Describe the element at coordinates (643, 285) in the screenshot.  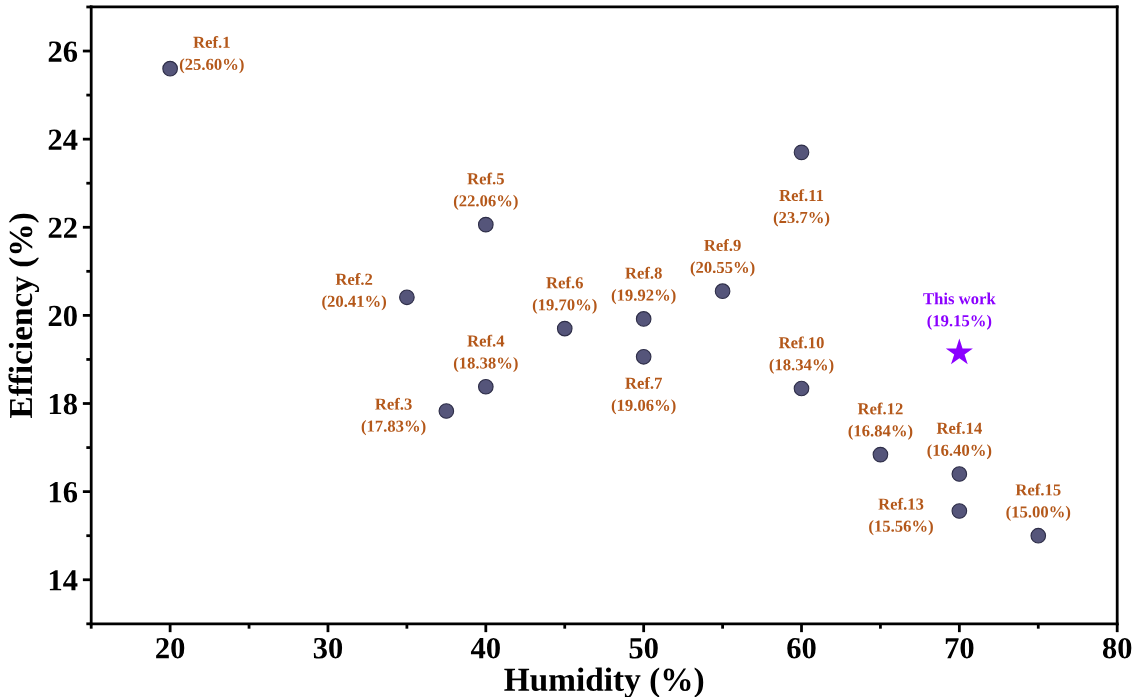
I see `annotation: Ref.8 (19.92%)` at that location.